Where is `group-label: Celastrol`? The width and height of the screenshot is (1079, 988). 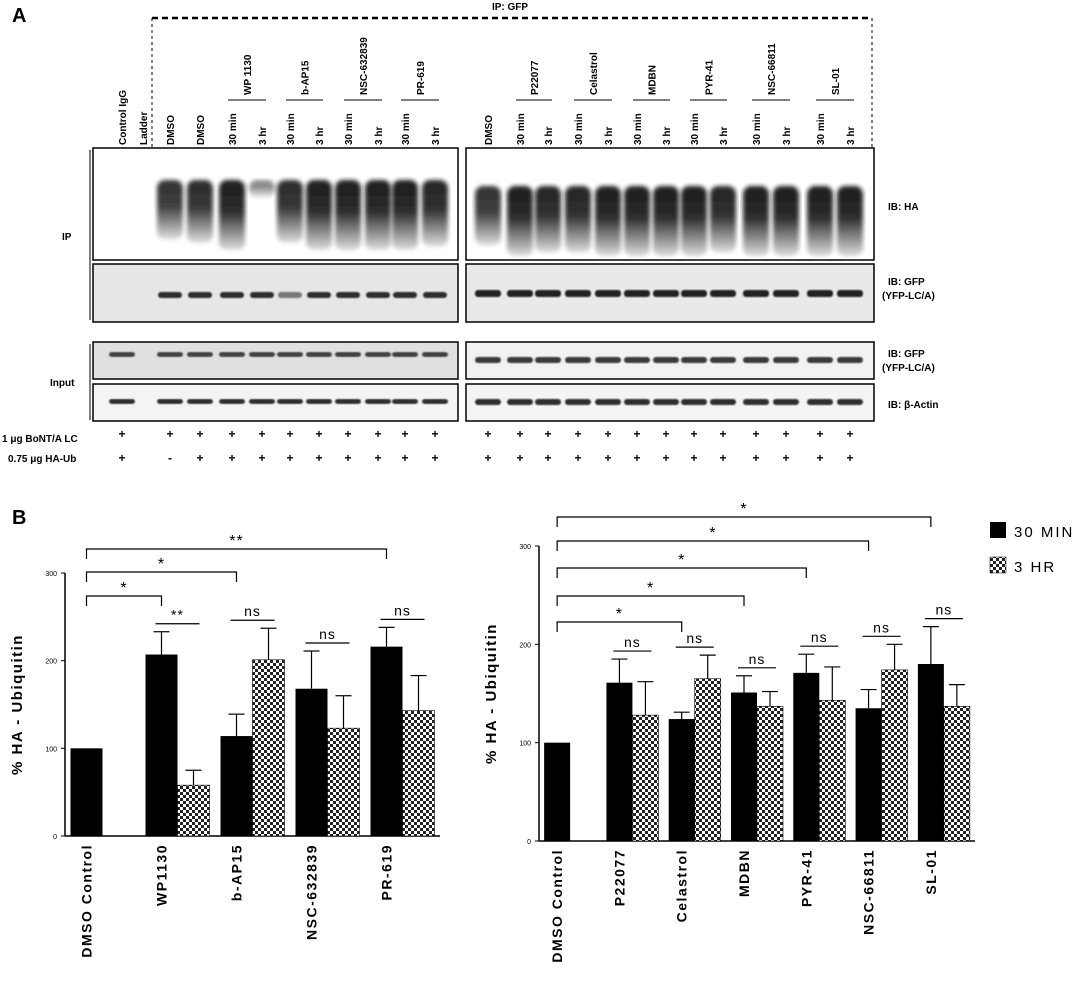 group-label: Celastrol is located at coordinates (594, 73).